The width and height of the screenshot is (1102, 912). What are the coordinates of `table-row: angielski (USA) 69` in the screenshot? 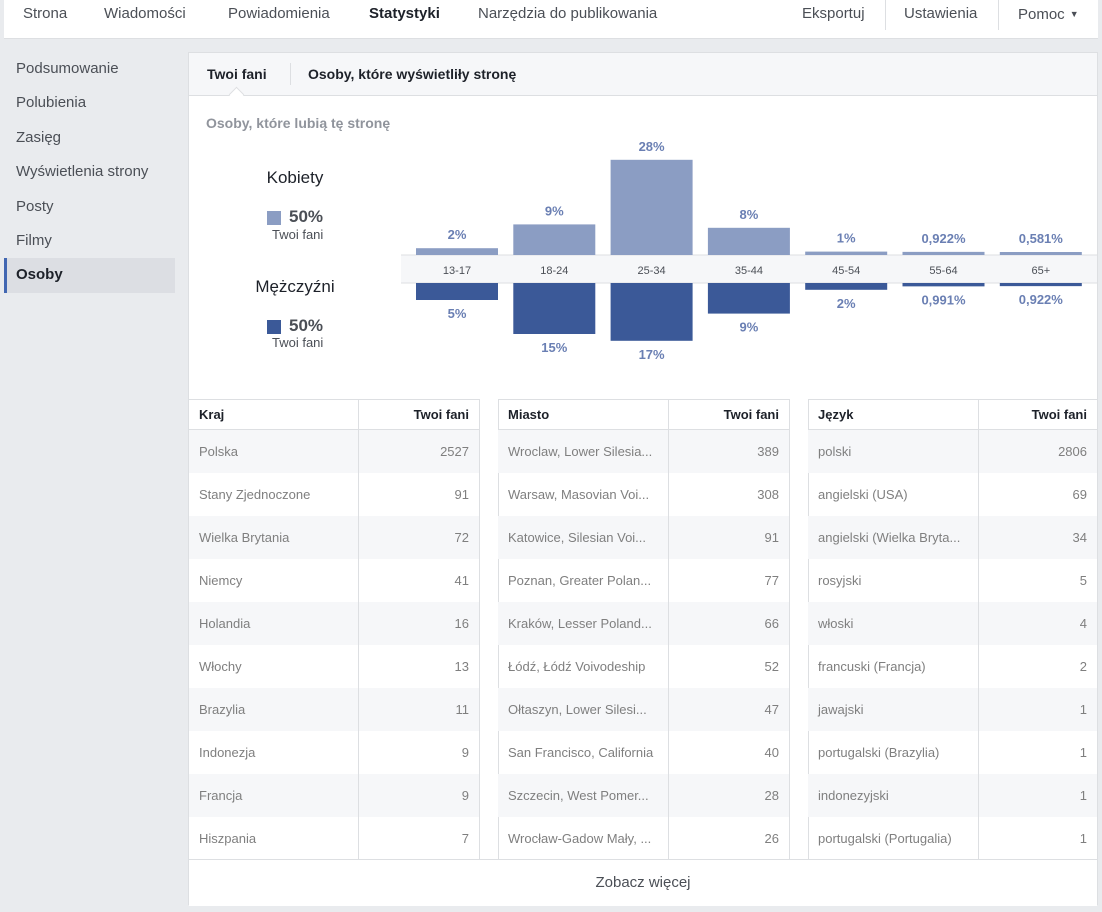 It's located at (952, 494).